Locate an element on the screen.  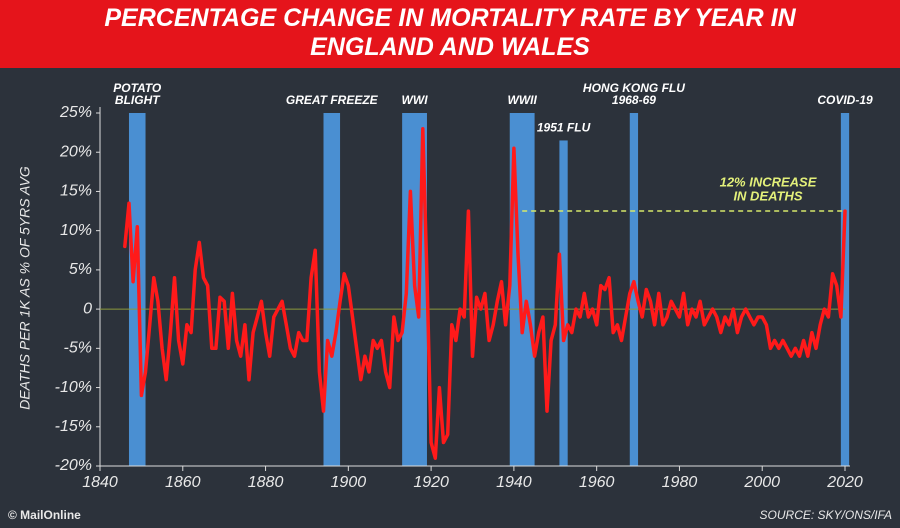
x-tick-label: 1960 is located at coordinates (597, 482).